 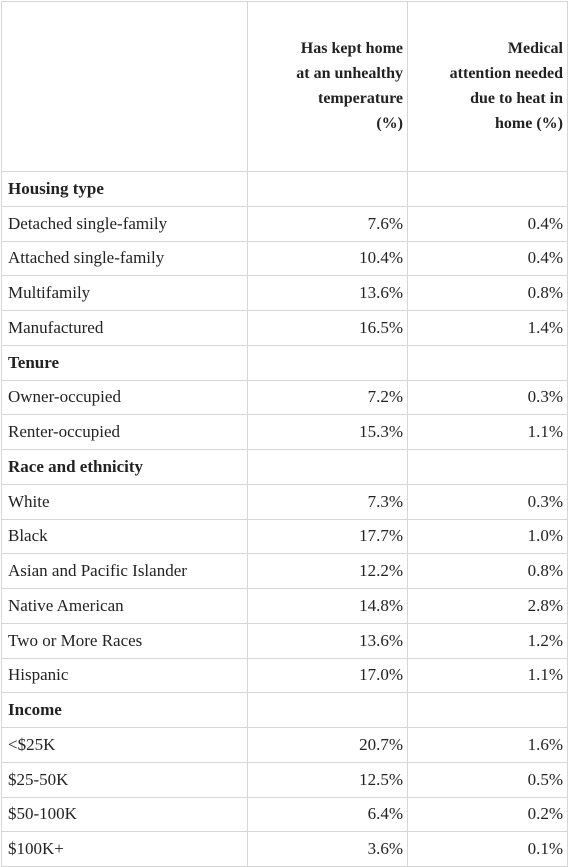 I want to click on data-row: Owner-occupied 7.2% 0.3%, so click(x=284, y=397).